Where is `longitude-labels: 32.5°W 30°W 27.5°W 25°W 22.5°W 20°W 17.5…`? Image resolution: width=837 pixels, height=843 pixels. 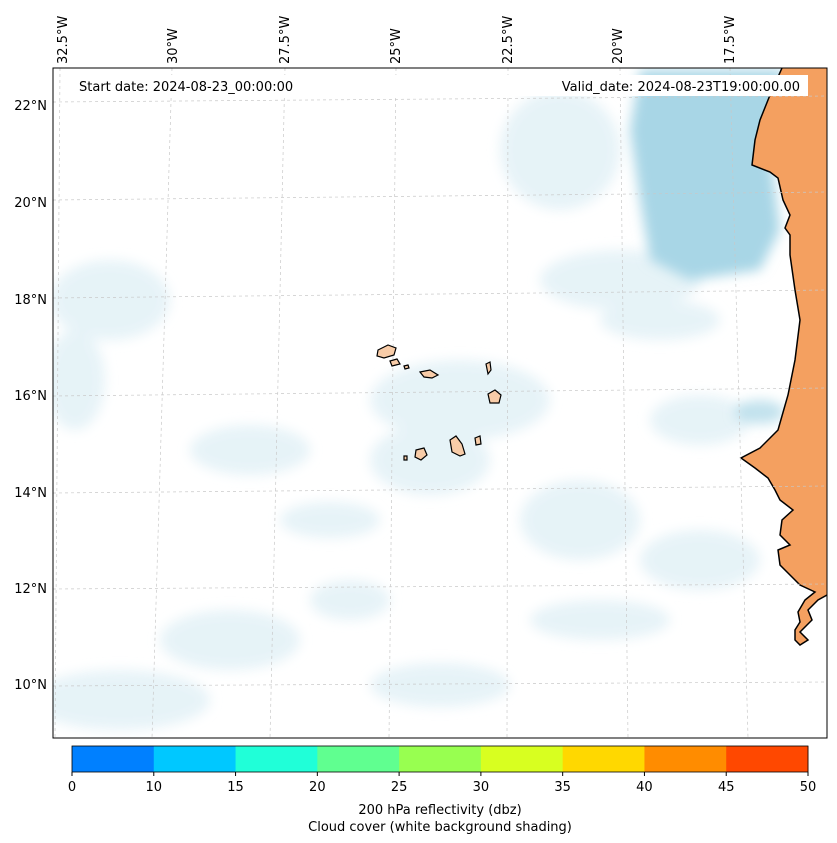
longitude-labels: 32.5°W 30°W 27.5°W 25°W 22.5°W 20°W 17.5… is located at coordinates (397, 40).